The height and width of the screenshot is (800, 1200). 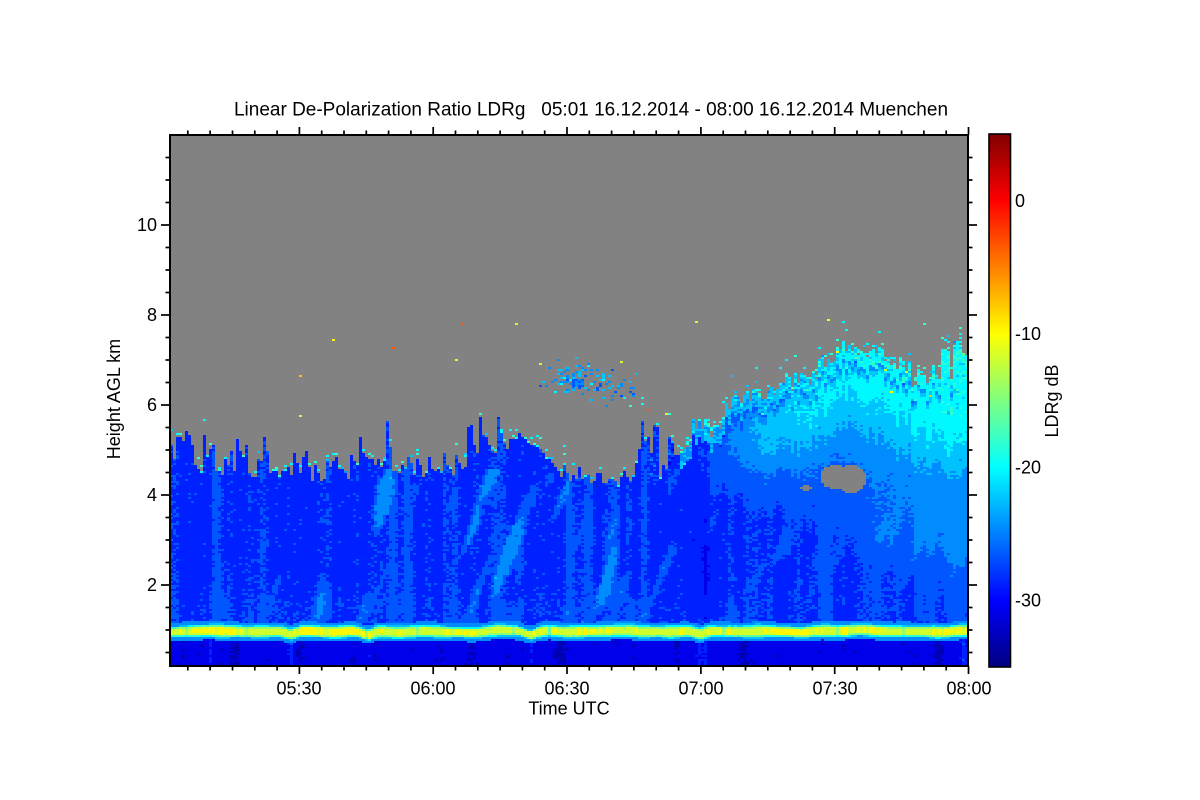 What do you see at coordinates (1028, 467) in the screenshot?
I see `svg-text: -20` at bounding box center [1028, 467].